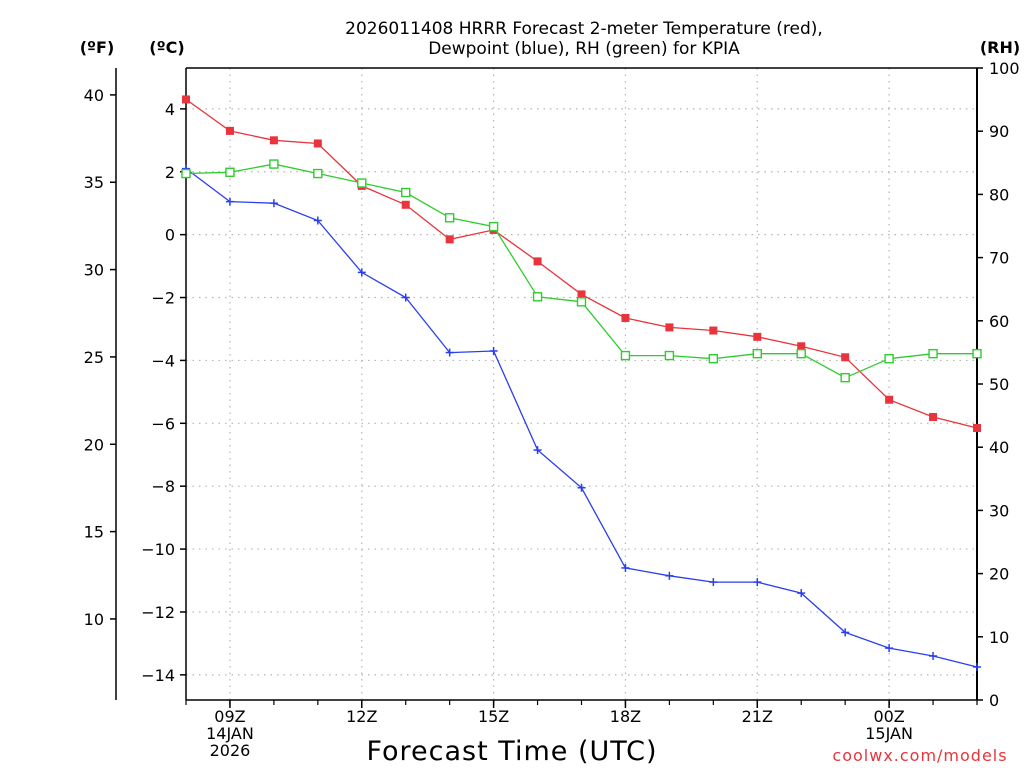 The width and height of the screenshot is (1024, 768). Describe the element at coordinates (166, 47) in the screenshot. I see `celsius-unit-label: (ºC)` at that location.